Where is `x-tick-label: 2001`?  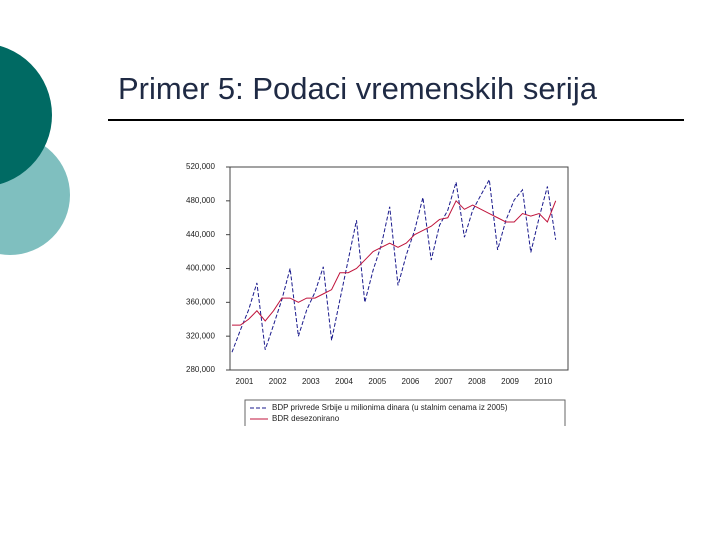 x-tick-label: 2001 is located at coordinates (245, 381).